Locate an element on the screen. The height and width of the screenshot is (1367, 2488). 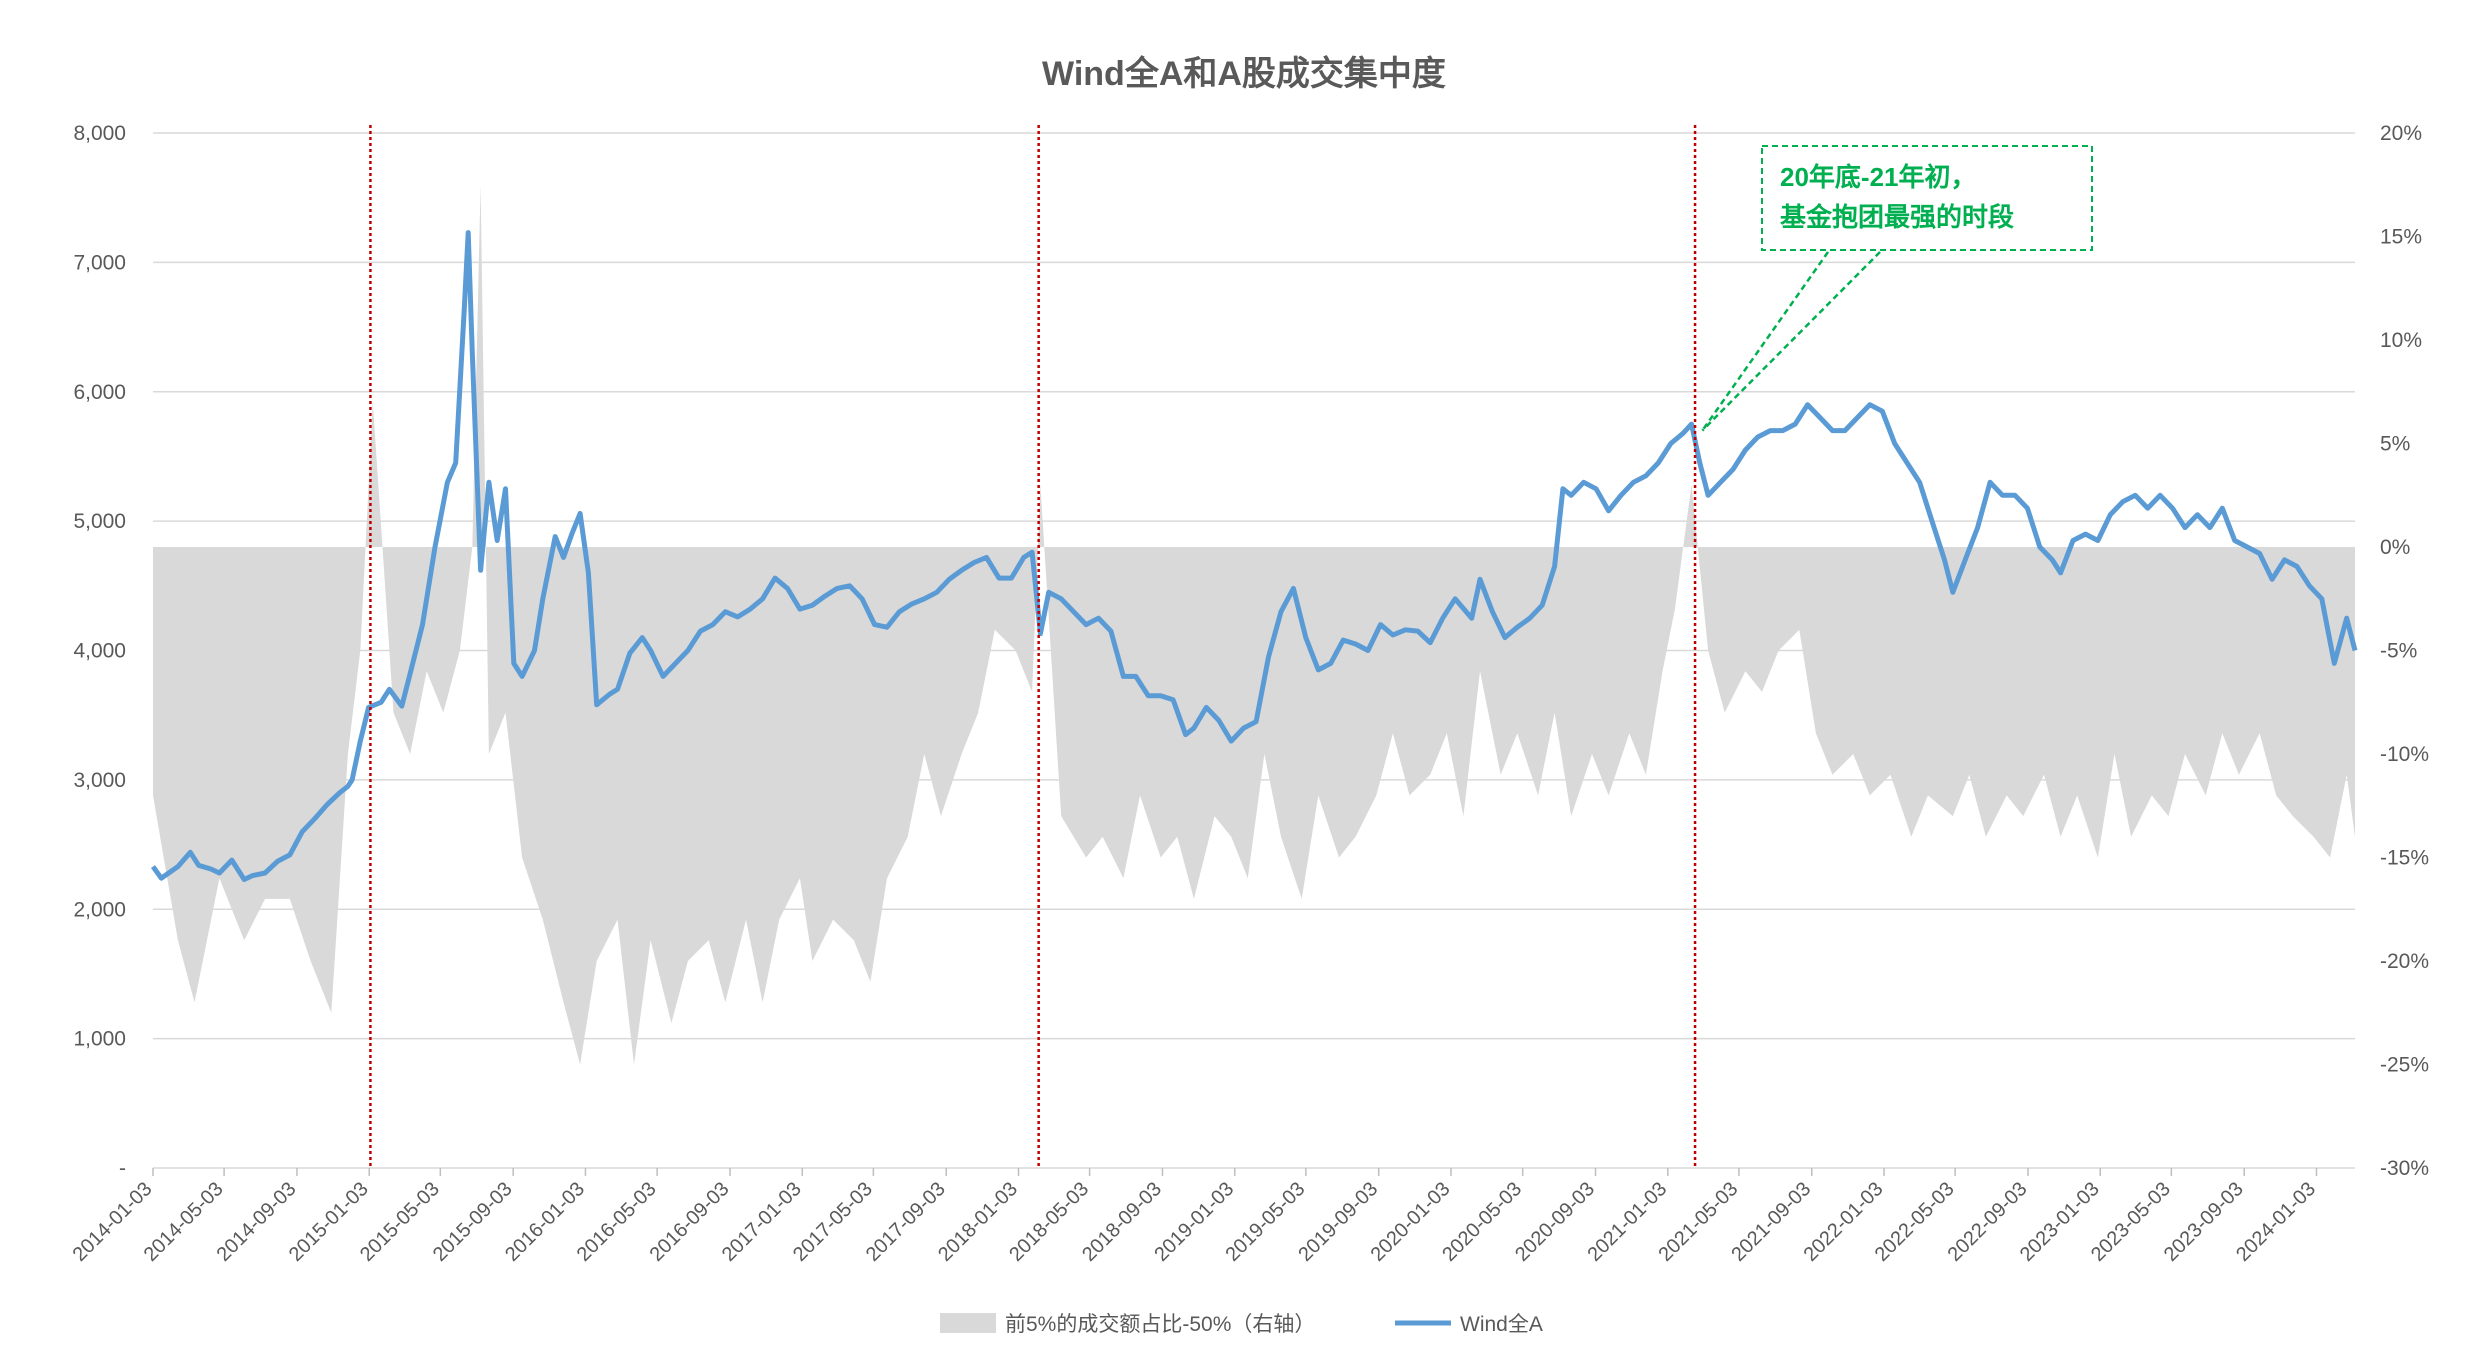
legend: 前5%的成交额占比-50%（右轴） Wind全A is located at coordinates (1241, 1324).